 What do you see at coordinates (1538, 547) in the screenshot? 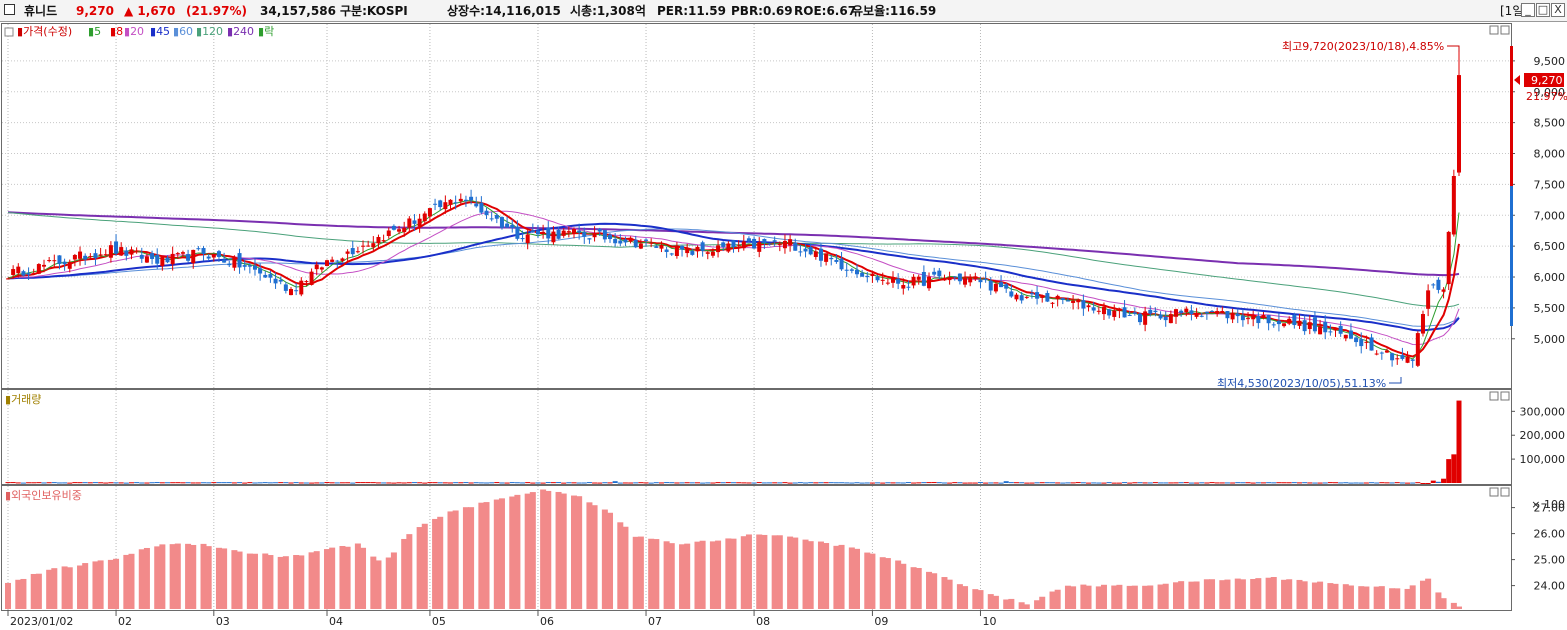
I see `foreign-axis-ticks: 24.00 25.00 26.00 27.00` at bounding box center [1538, 547].